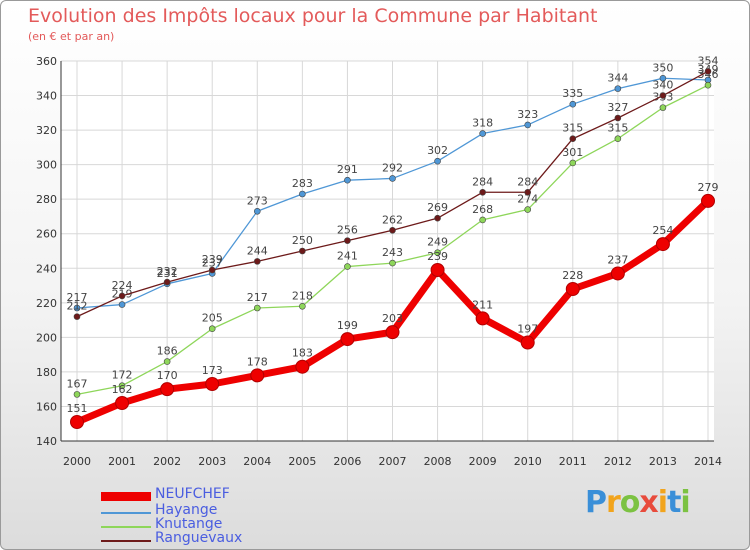 This screenshot has width=750, height=550. I want to click on x-tick-label: 2003, so click(212, 461).